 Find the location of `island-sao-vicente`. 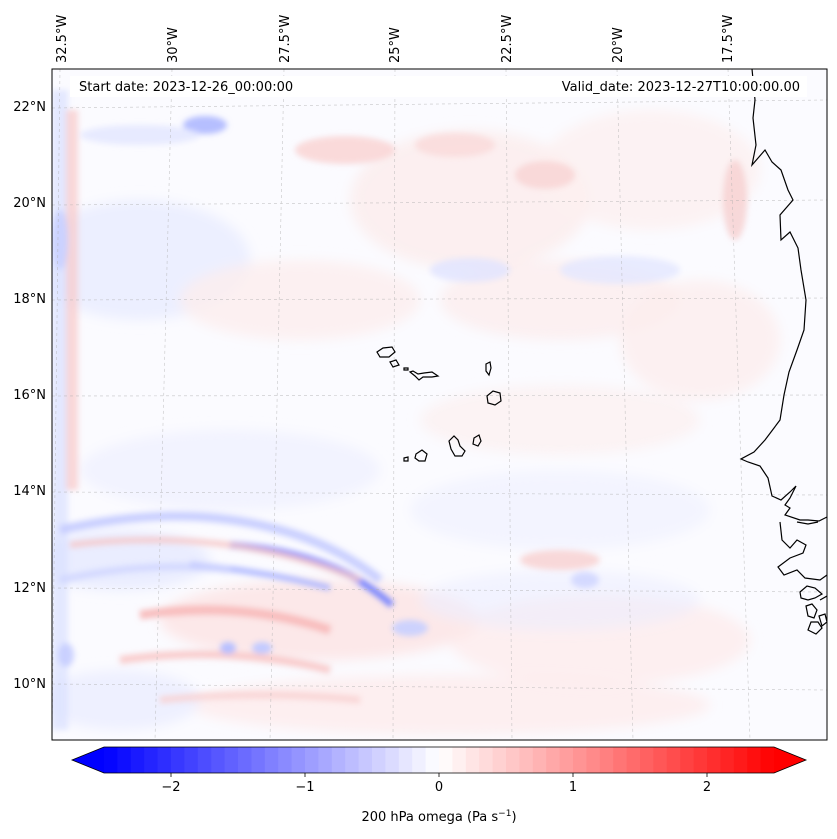

island-sao-vicente is located at coordinates (394, 363).